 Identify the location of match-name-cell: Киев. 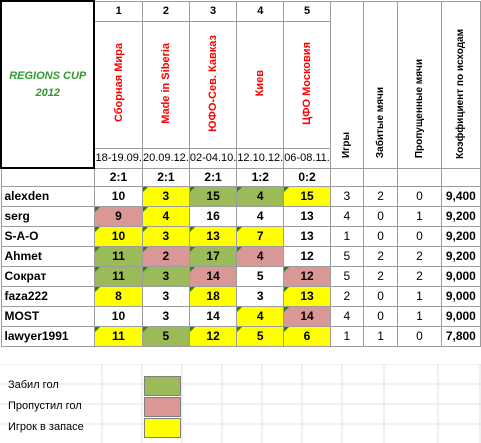
(260, 84).